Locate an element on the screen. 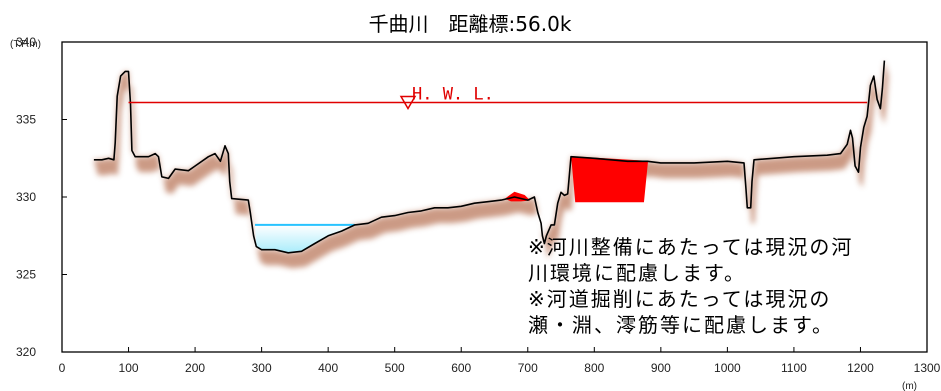 This screenshot has width=941, height=391. x-tick-label-1300: 1300 is located at coordinates (927, 368).